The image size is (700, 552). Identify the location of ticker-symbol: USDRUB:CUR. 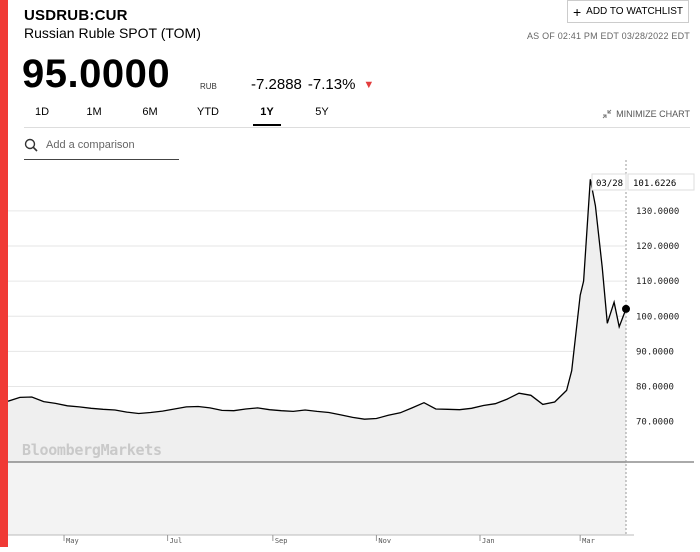
(76, 15).